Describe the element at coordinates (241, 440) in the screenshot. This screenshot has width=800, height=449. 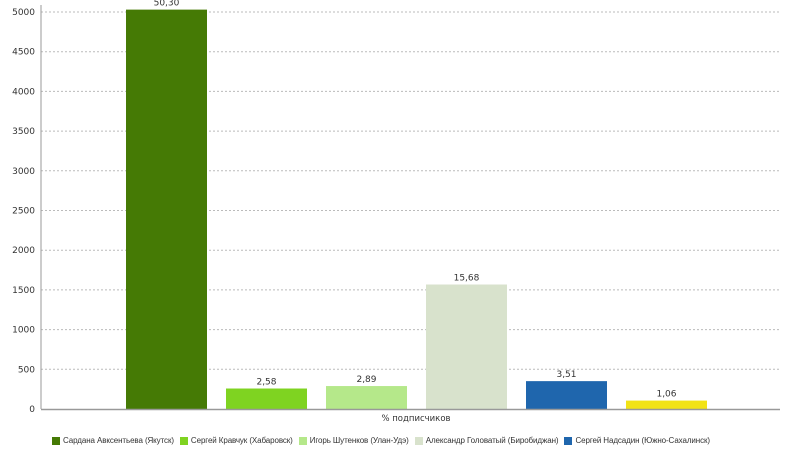
I see `legend-label: Сергей Кравчук (Хабаровск)` at that location.